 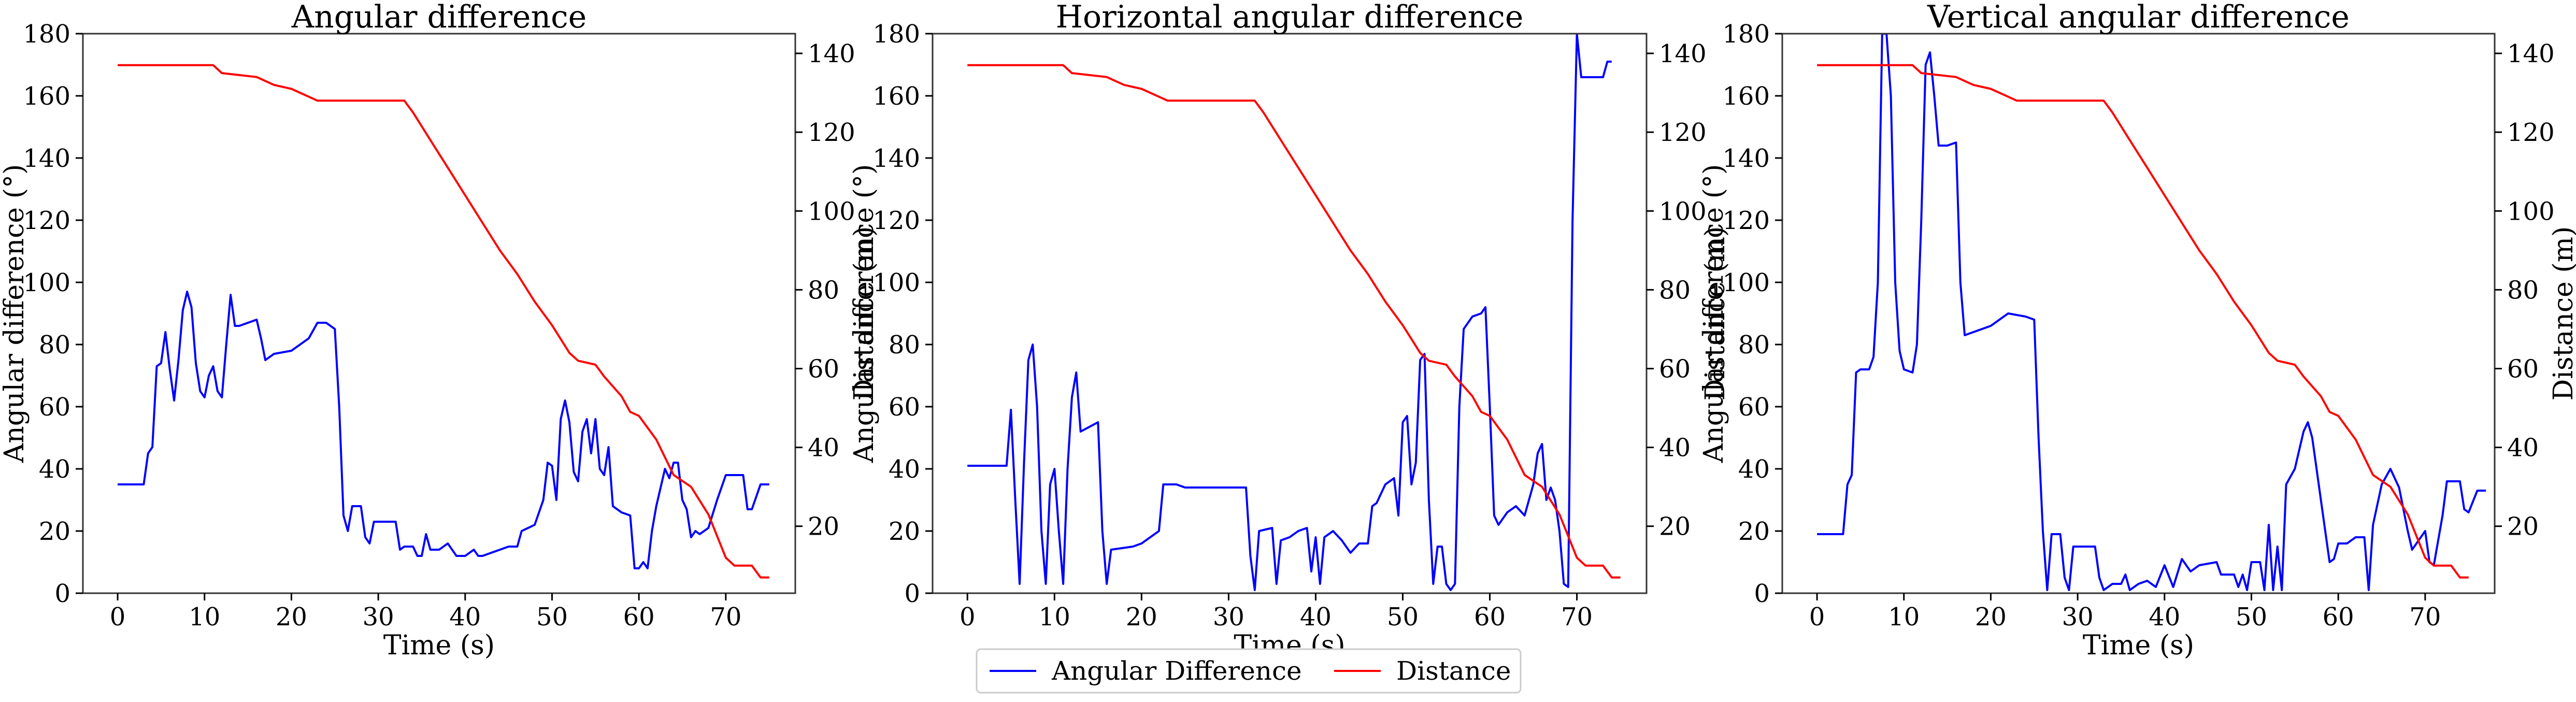 I want to click on x-axis-label: Time (s), so click(x=2138, y=645).